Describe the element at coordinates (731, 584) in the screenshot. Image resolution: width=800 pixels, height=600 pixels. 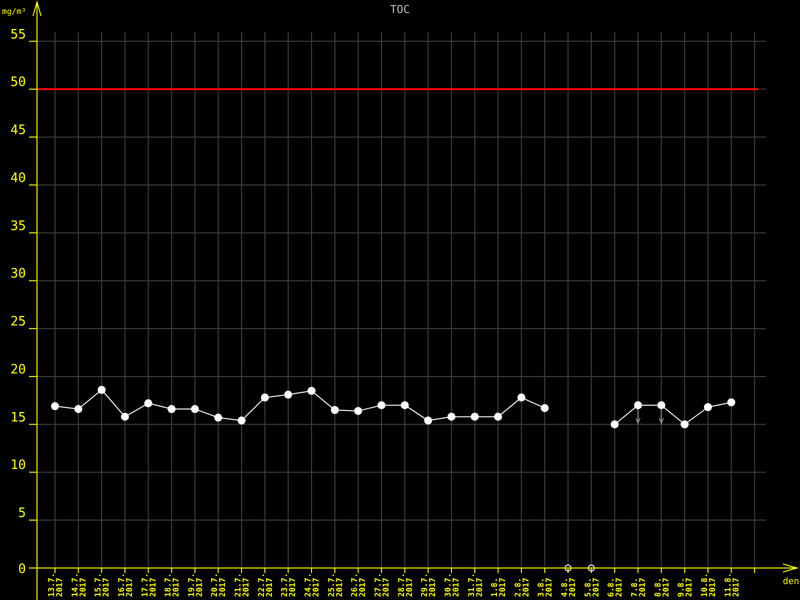
I see `x-tick-label: 11.8. 2017` at that location.